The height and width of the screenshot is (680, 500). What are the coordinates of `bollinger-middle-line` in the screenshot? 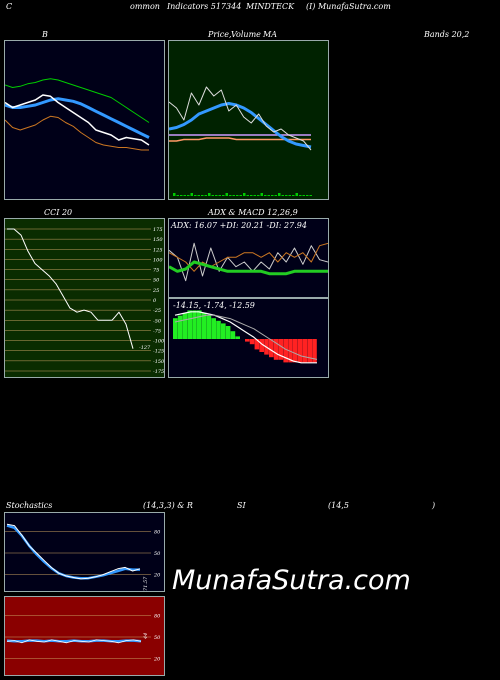 It's located at (77, 118).